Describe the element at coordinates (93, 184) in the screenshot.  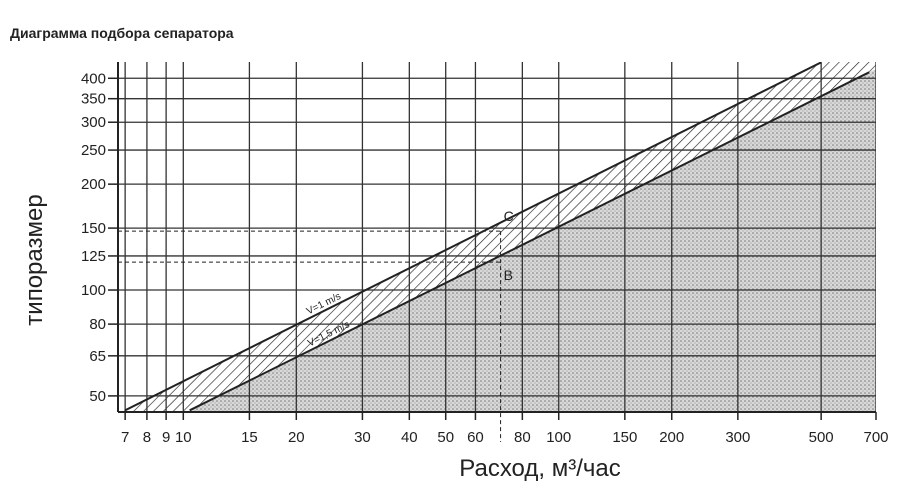
I see `y-tick-label: 200` at that location.